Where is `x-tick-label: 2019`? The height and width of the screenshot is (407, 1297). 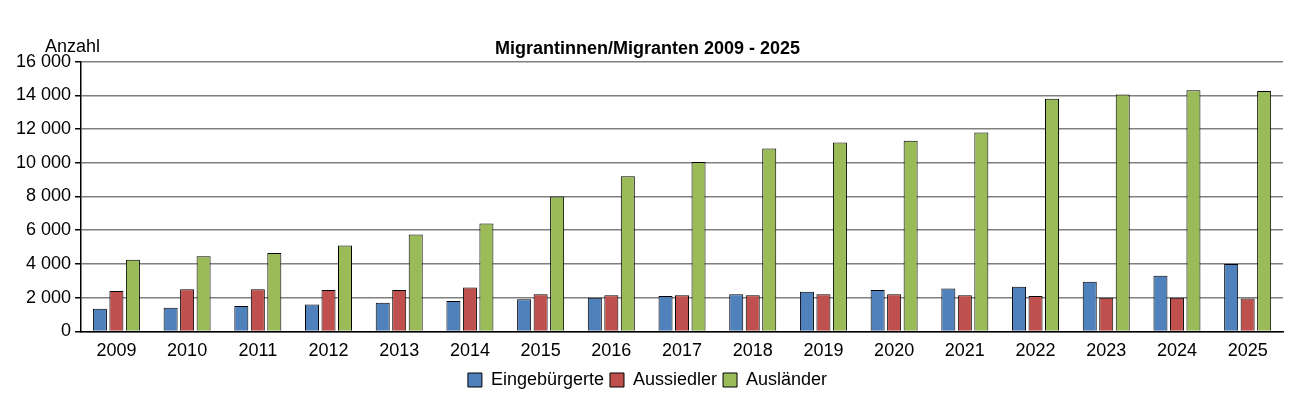
x-tick-label: 2019 is located at coordinates (823, 350).